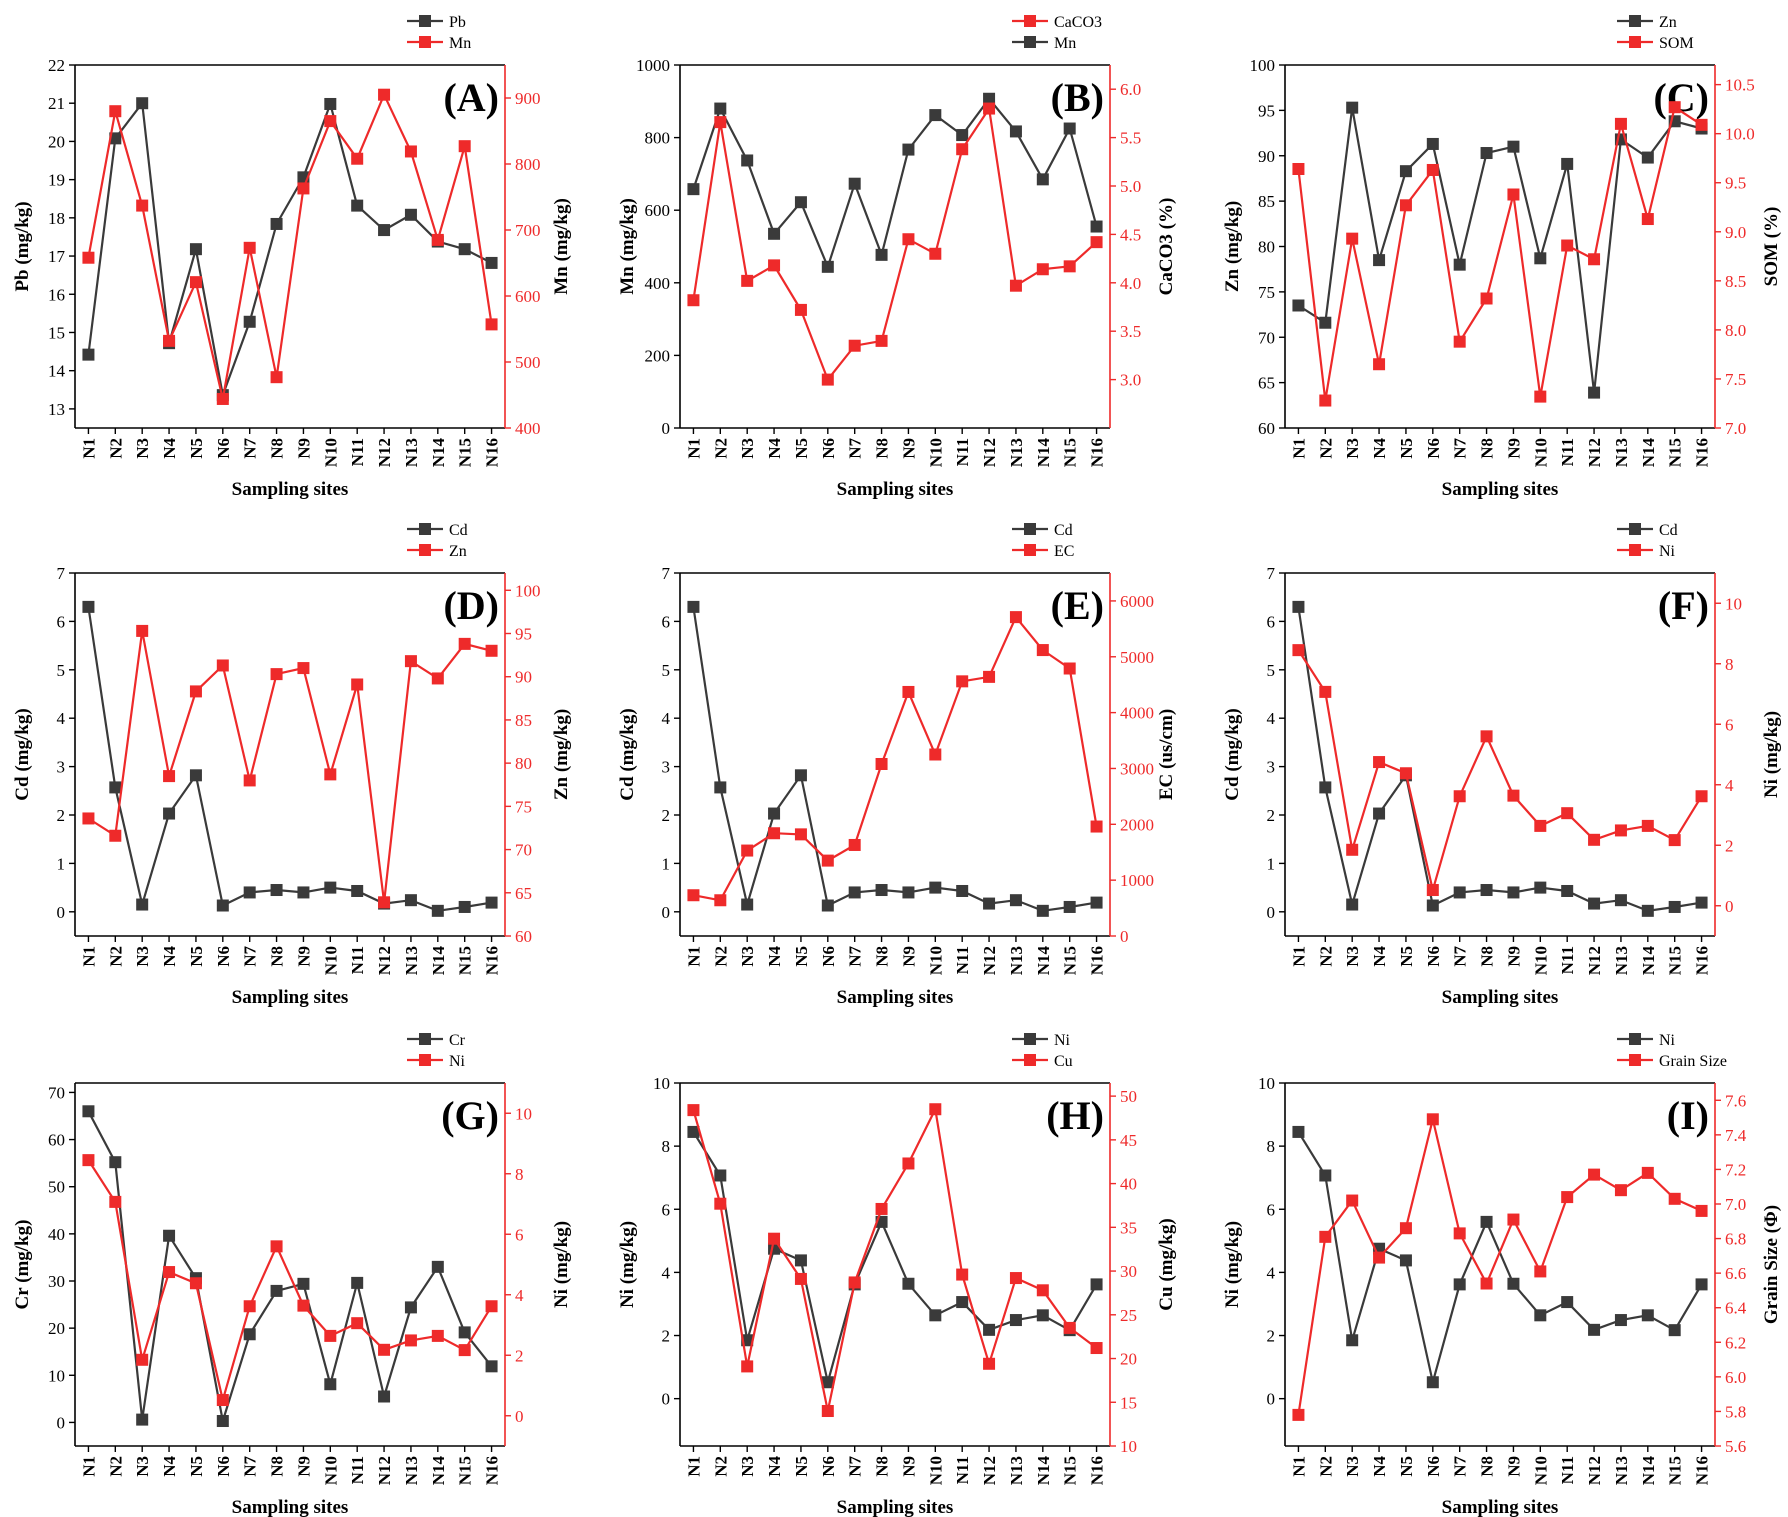 This screenshot has height=1517, width=1788. Describe the element at coordinates (1735, 1446) in the screenshot. I see `right-tick-label: 5.6` at that location.